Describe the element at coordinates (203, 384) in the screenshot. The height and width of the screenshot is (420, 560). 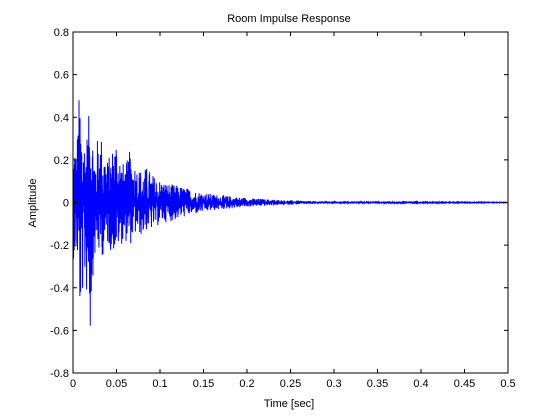
I see `x-tick-label: 0.15` at that location.